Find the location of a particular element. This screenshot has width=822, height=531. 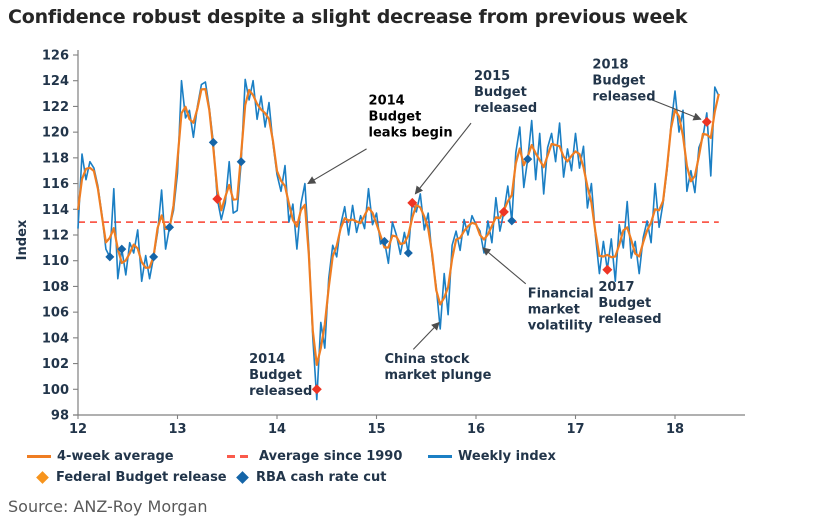

legend-item-average-since-1990: Average since 1990 is located at coordinates (314, 456).